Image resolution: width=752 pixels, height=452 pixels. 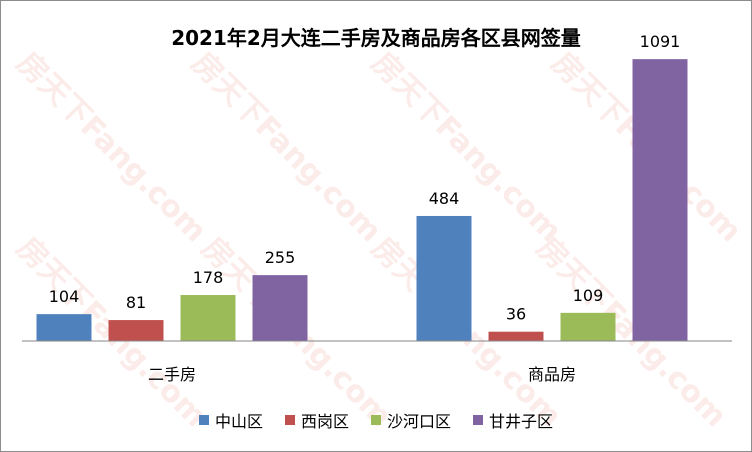 I want to click on bar-中山区-商品房, so click(x=444, y=278).